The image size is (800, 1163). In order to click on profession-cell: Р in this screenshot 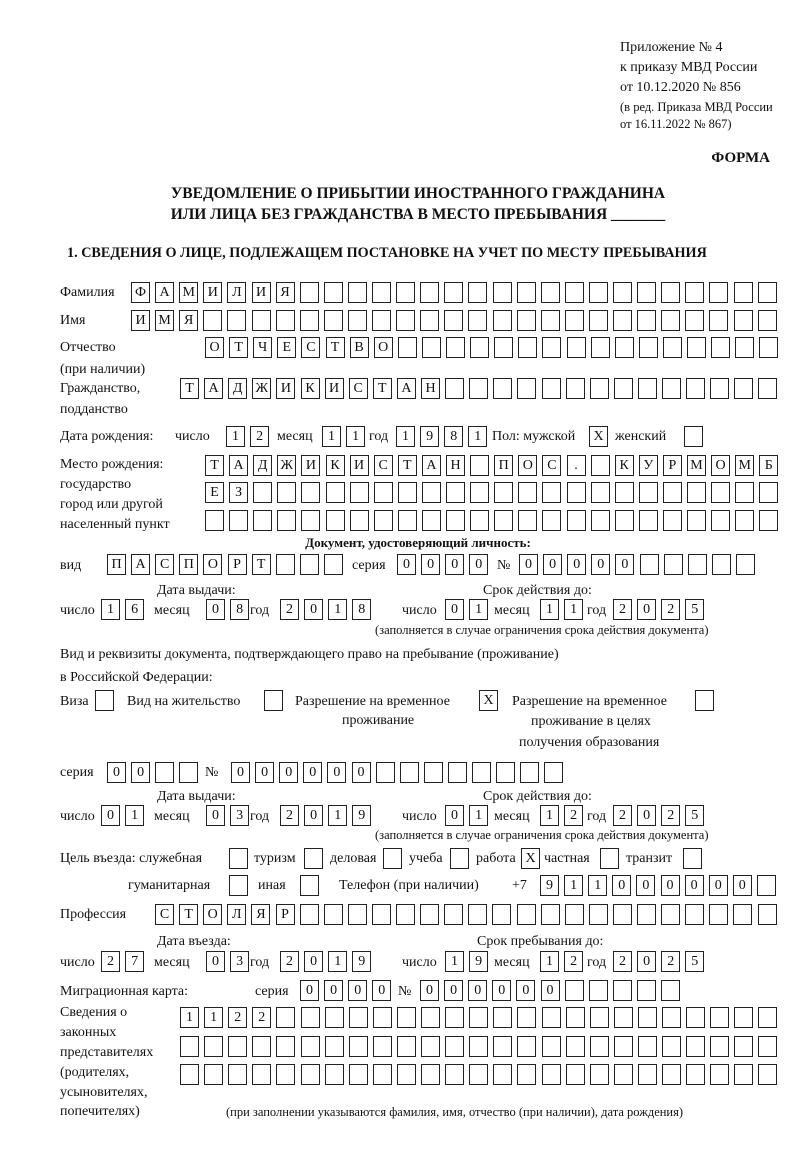, I will do `click(285, 914)`.